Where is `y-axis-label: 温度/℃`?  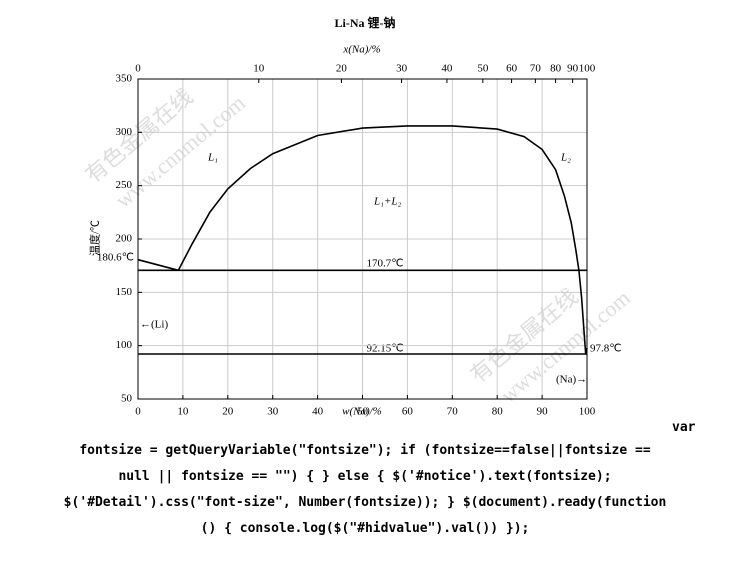 y-axis-label: 温度/℃ is located at coordinates (95, 238).